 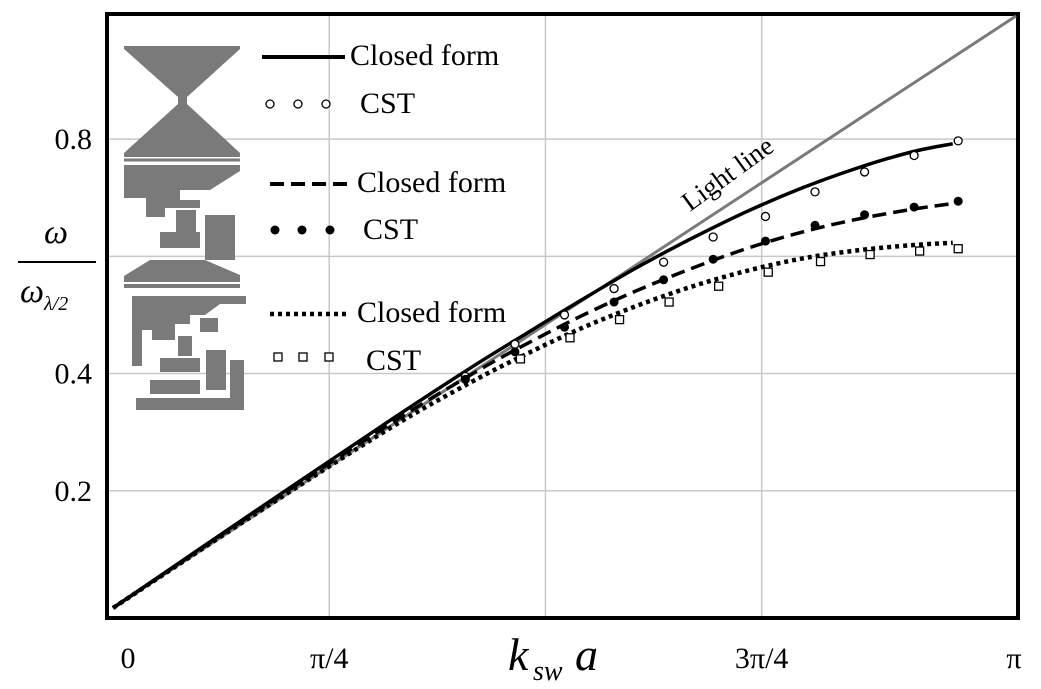 I want to click on y-tick-label-0: 0.2, so click(x=74, y=491).